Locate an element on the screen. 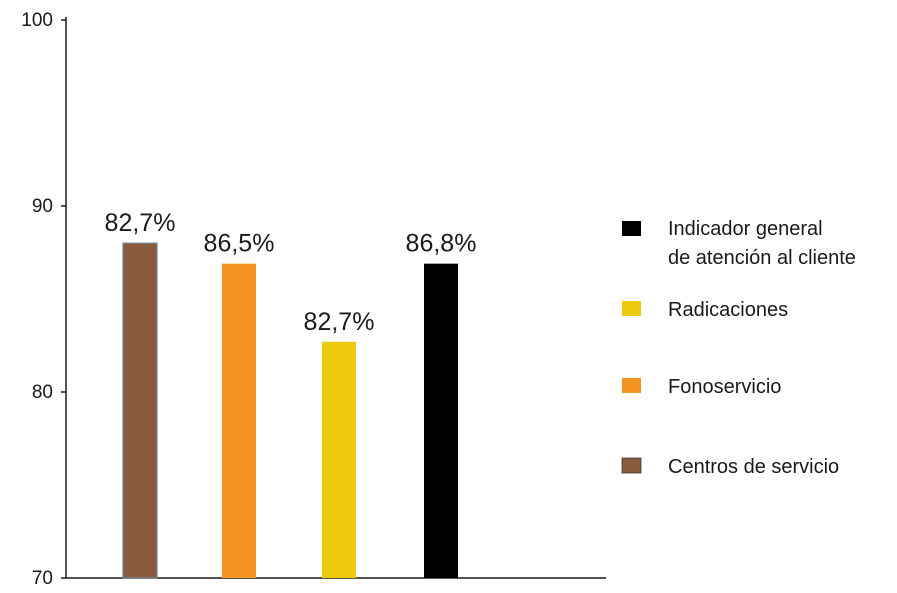 This screenshot has width=897, height=593. y-tick-label: 80 is located at coordinates (42, 392).